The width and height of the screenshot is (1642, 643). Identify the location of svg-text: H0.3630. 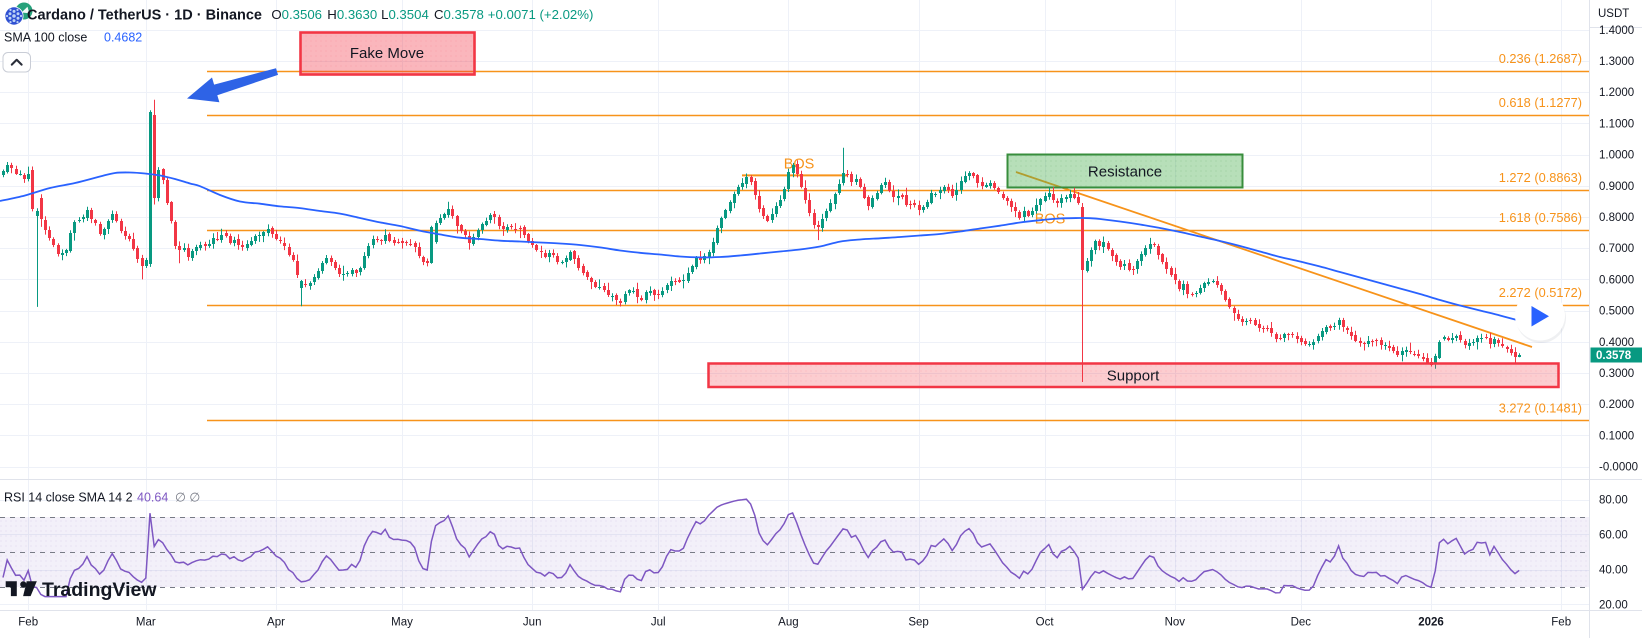
(352, 14).